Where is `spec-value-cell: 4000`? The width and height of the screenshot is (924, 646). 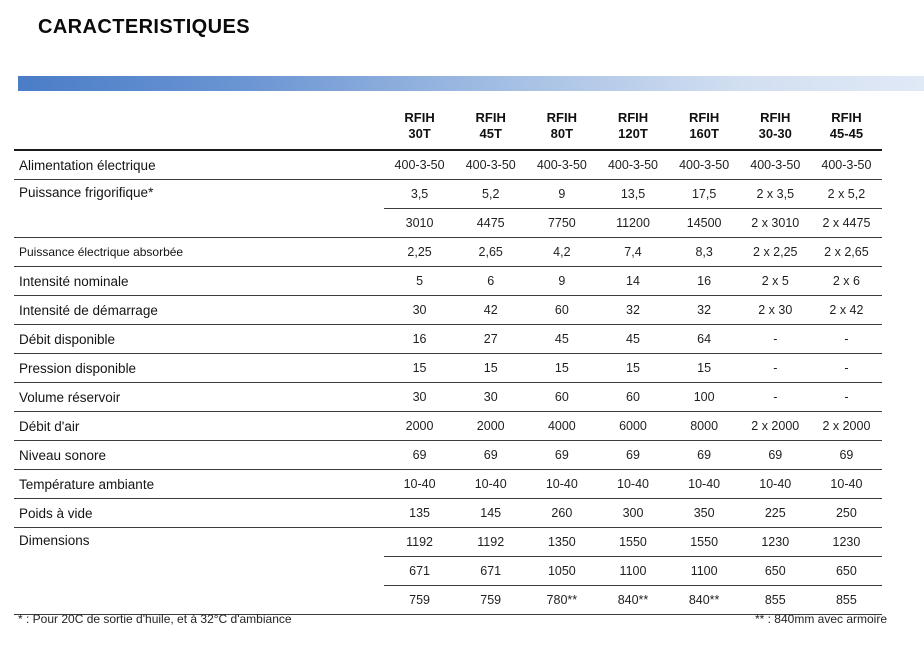
spec-value-cell: 4000 is located at coordinates (562, 426).